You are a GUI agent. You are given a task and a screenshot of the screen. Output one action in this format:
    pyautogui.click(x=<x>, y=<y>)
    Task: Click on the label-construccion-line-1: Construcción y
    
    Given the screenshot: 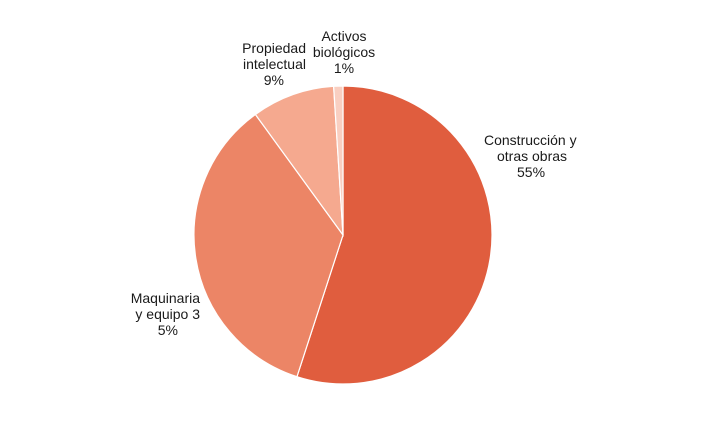 What is the action you would take?
    pyautogui.click(x=530, y=140)
    